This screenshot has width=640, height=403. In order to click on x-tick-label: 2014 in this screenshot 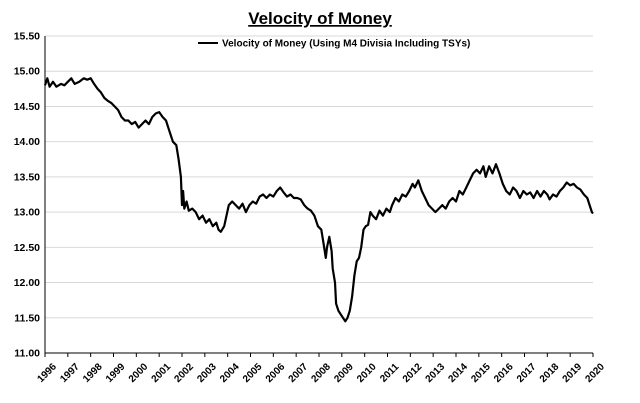, I will do `click(458, 373)`.